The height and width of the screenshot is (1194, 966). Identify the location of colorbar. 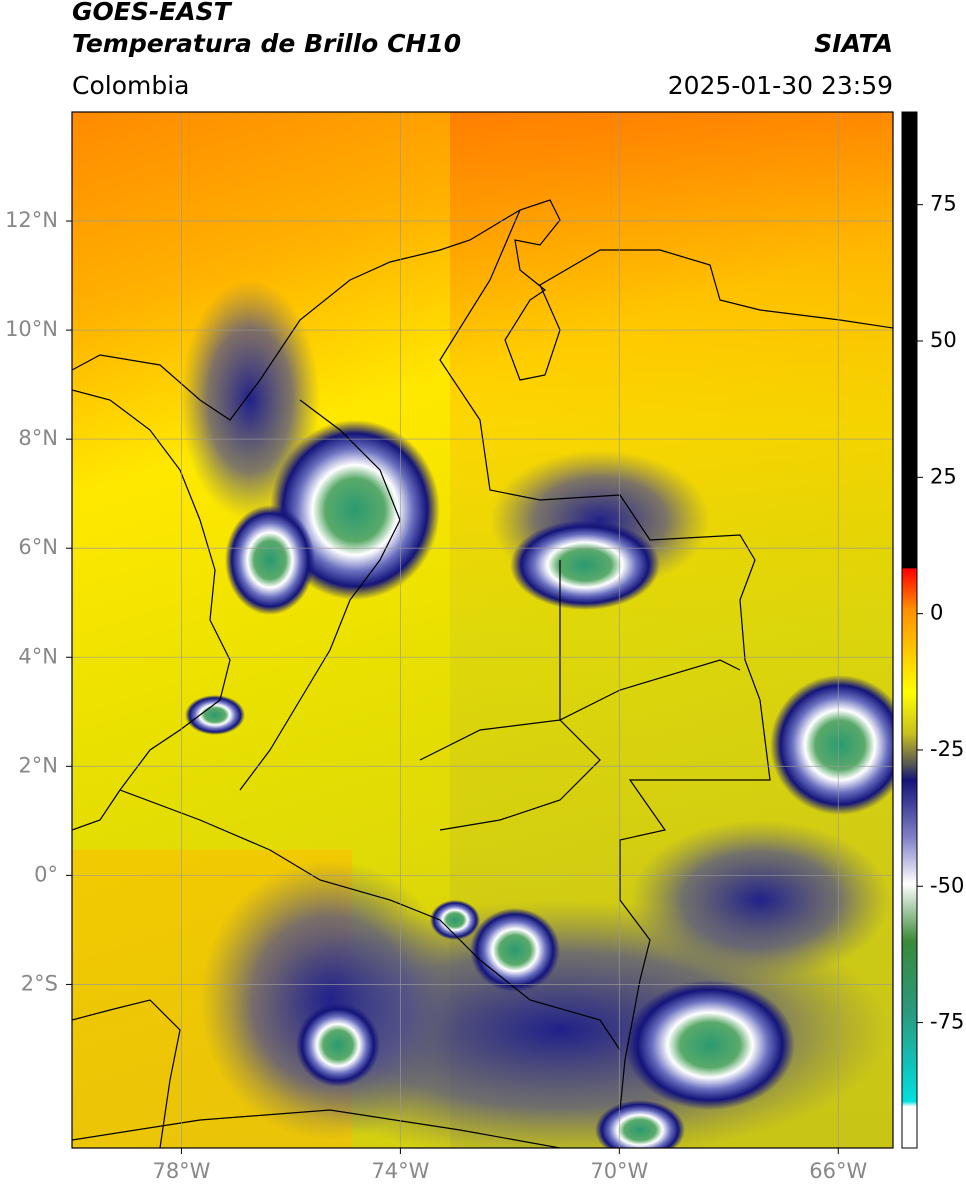
(909, 630).